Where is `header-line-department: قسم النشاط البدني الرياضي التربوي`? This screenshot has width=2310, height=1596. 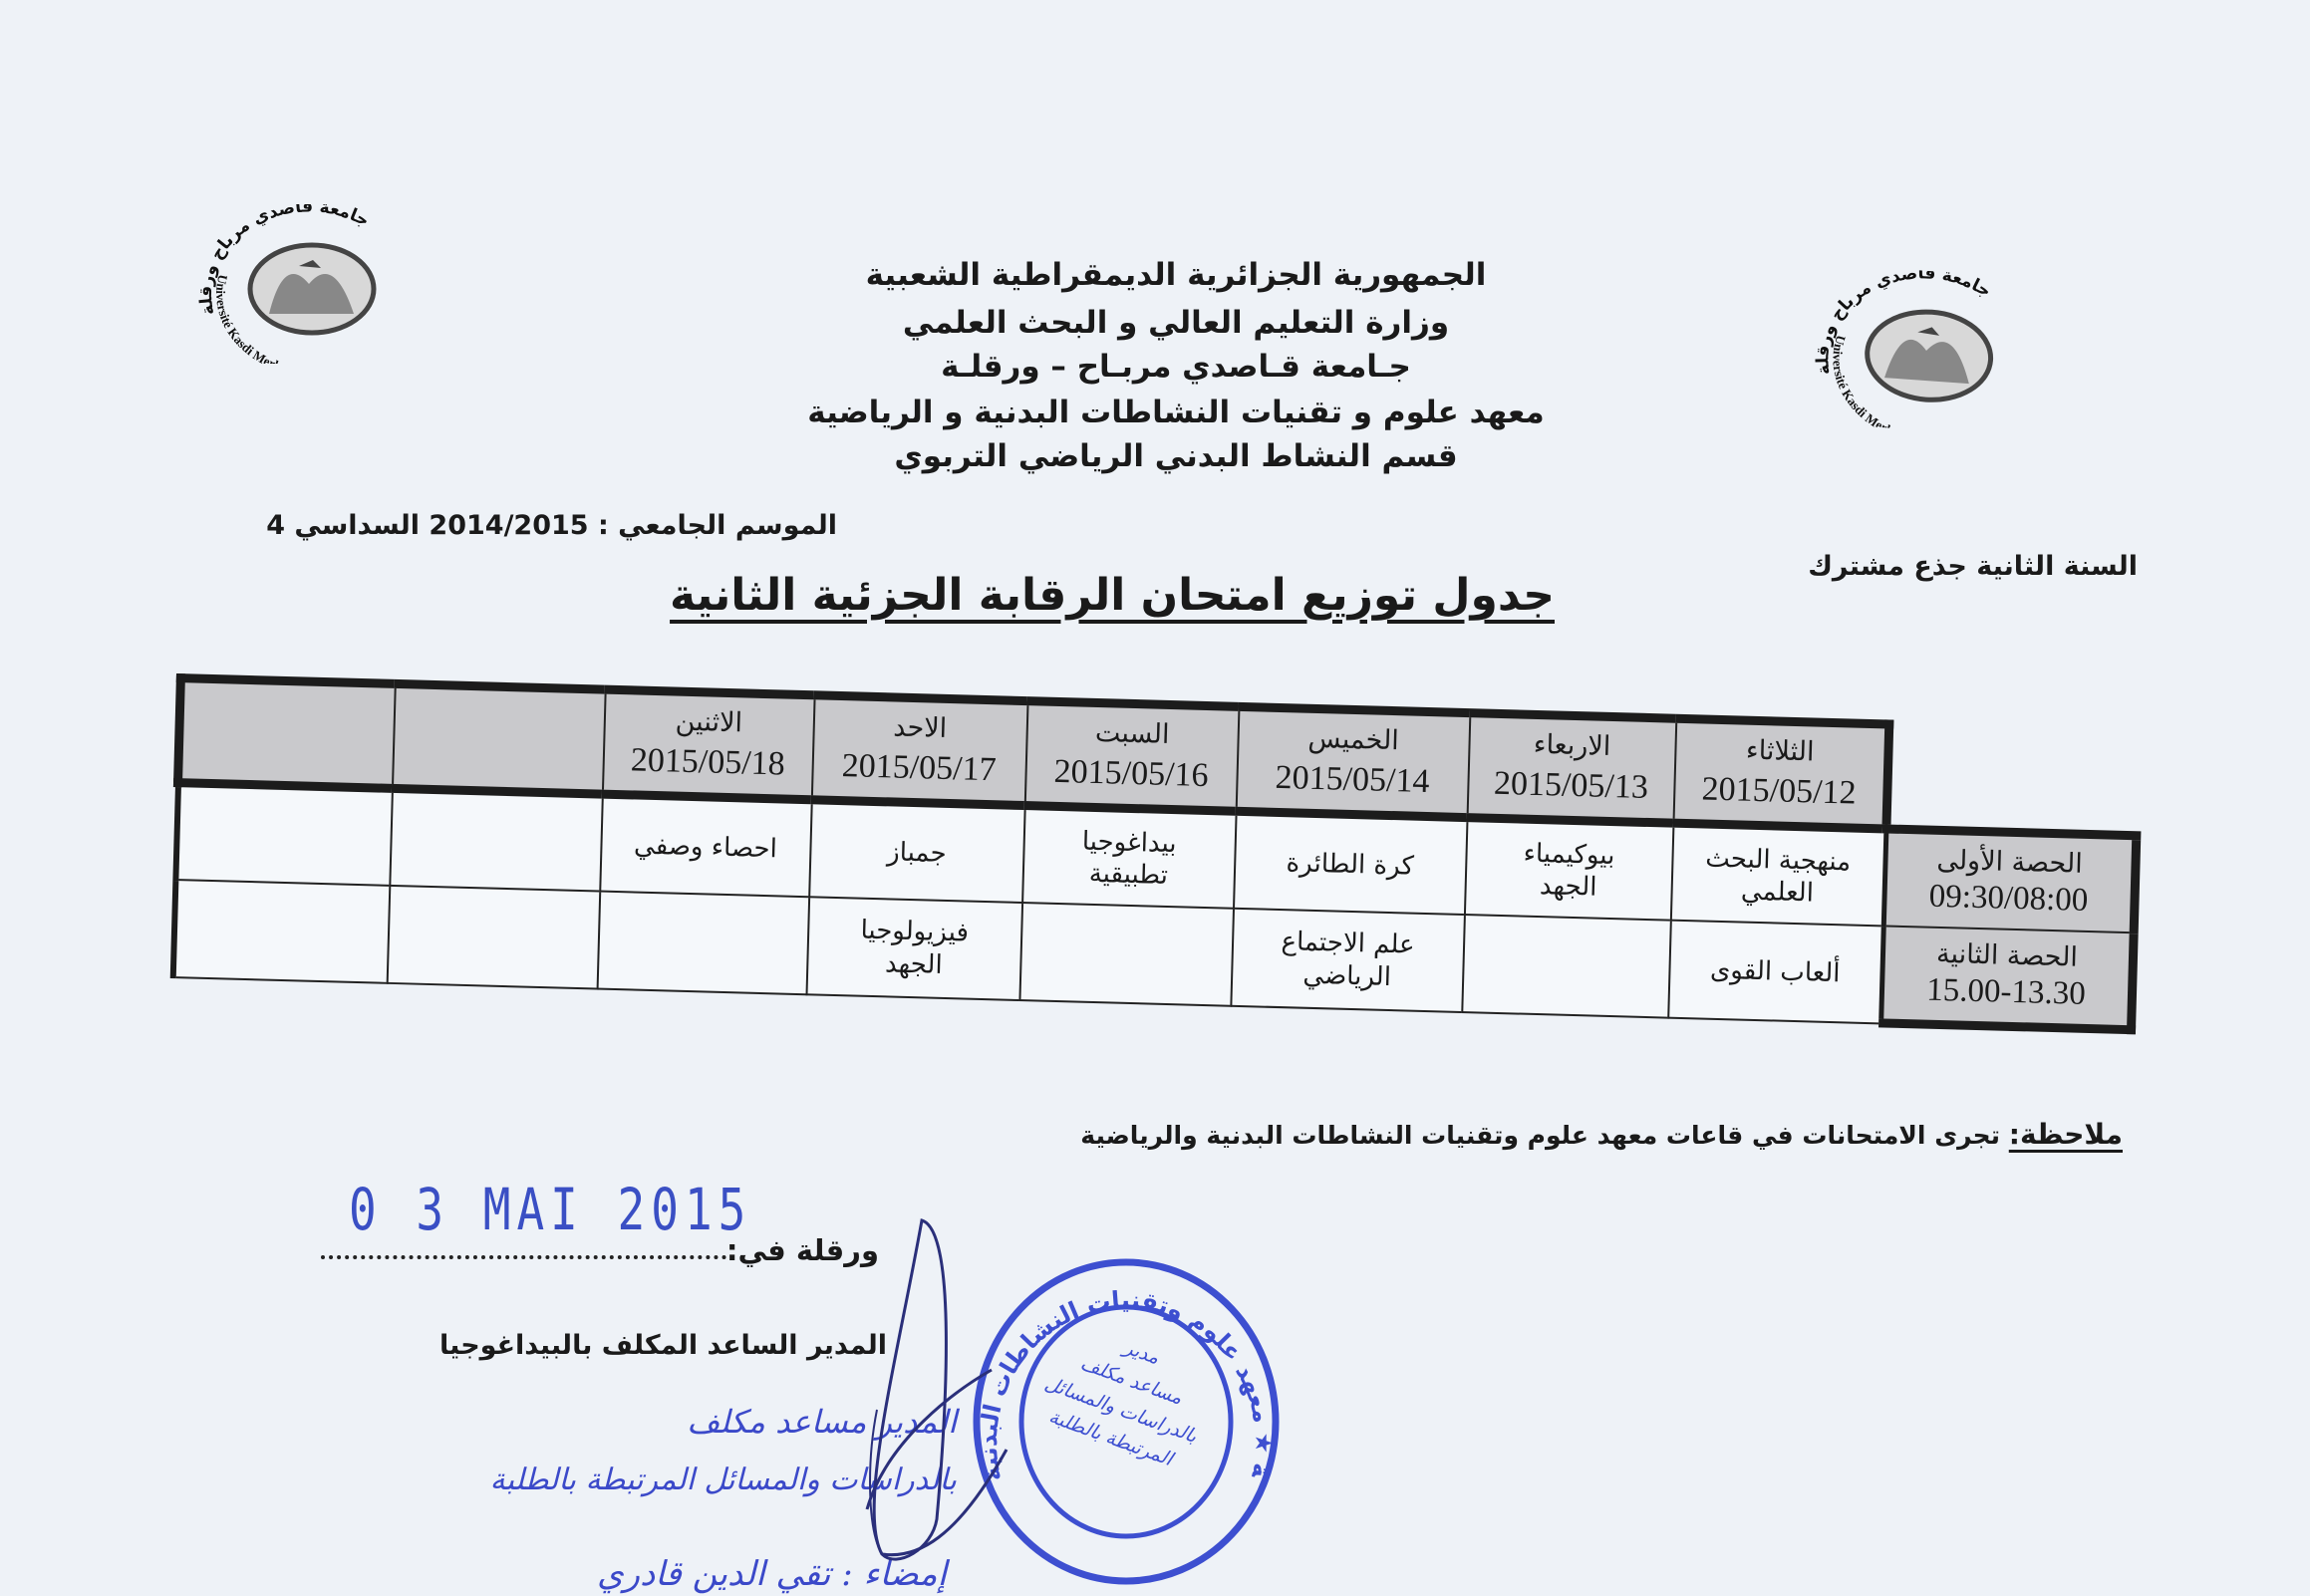
header-line-department: قسم النشاط البدني الرياضي التربوي is located at coordinates (1176, 456).